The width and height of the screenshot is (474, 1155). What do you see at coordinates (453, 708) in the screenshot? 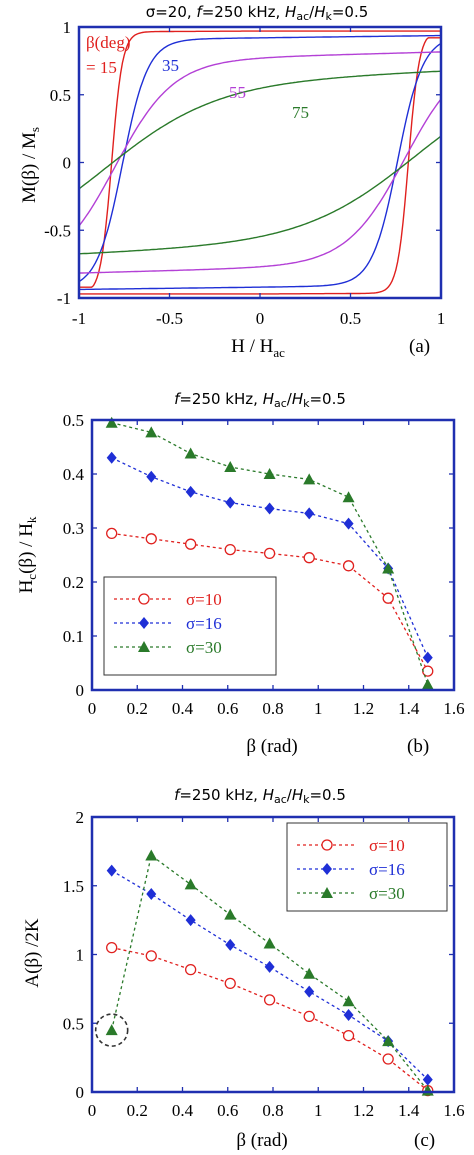
I see `x-tick-label: 1.6` at bounding box center [453, 708].